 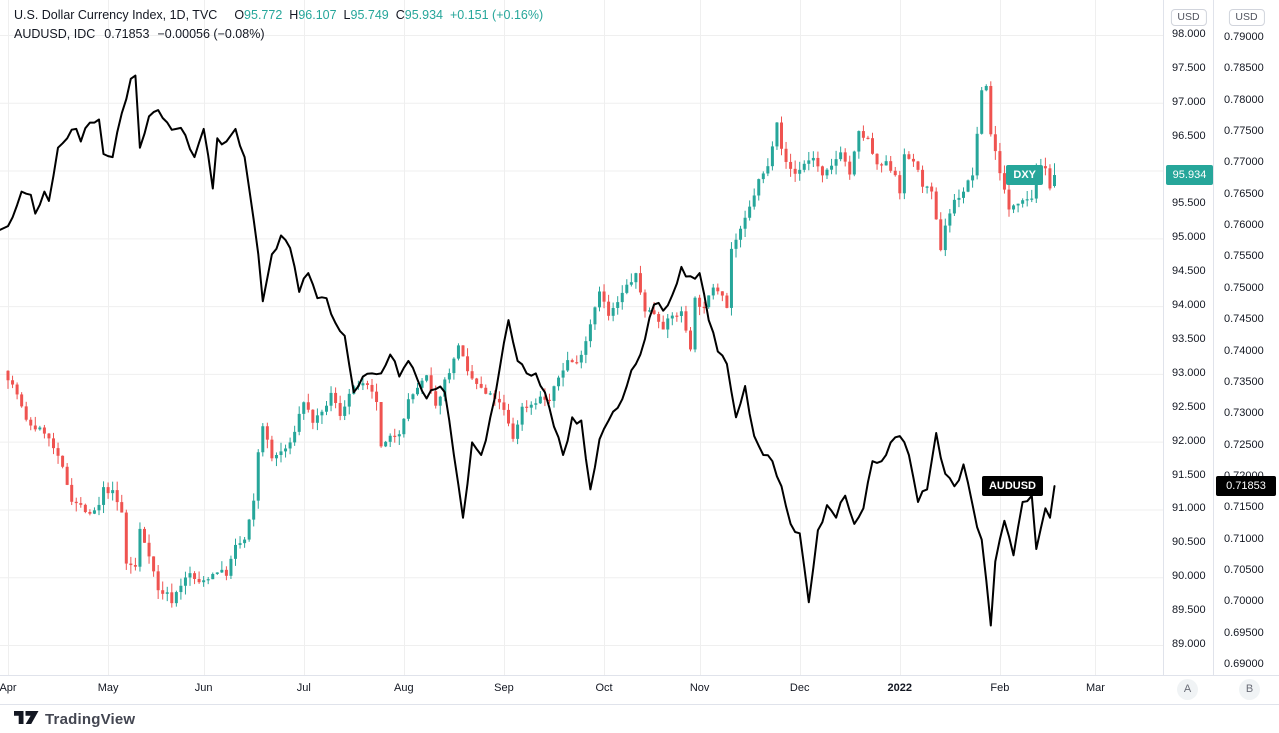 I want to click on open-label: O, so click(x=239, y=15).